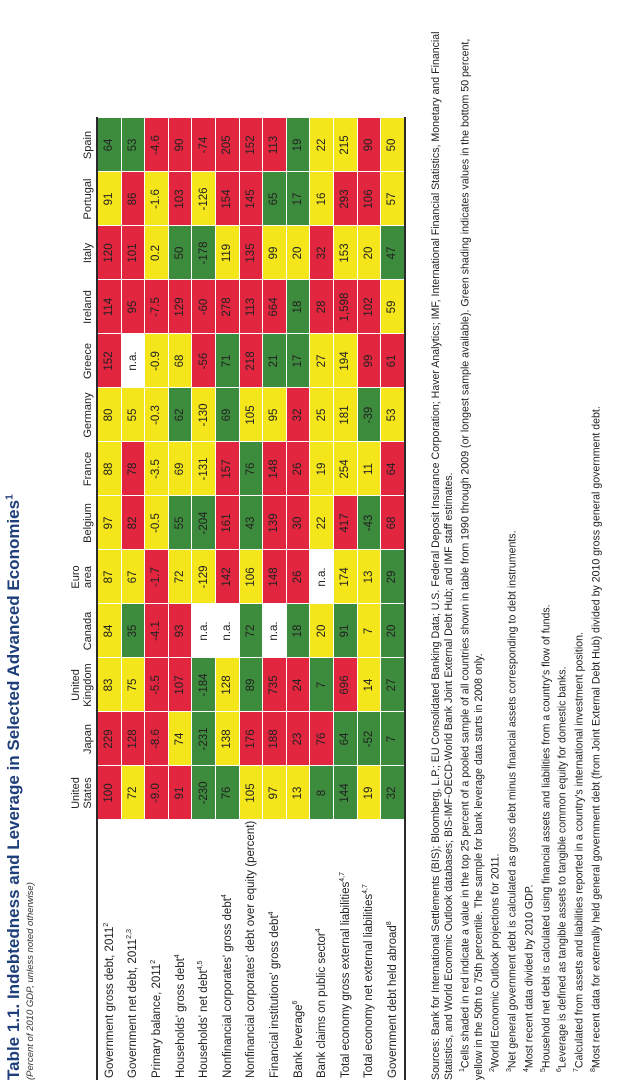  I want to click on data-cell: 93, so click(180, 631).